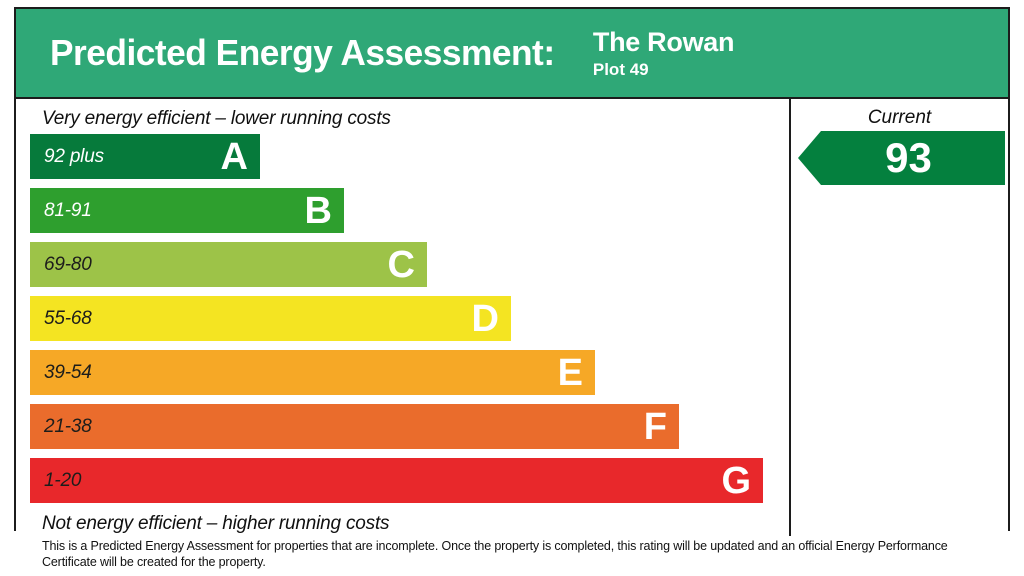  I want to click on band-letter: D, so click(485, 318).